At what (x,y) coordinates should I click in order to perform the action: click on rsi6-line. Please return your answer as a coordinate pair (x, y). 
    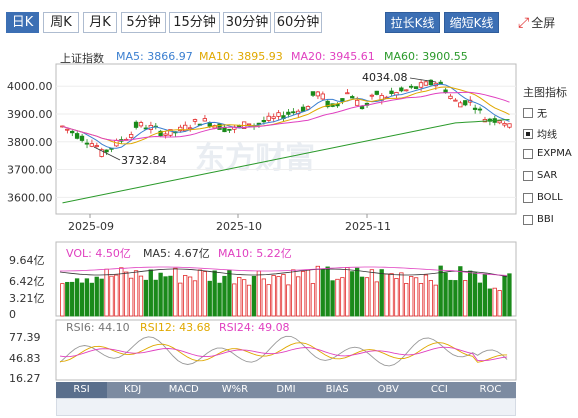
    Looking at the image, I should click on (283, 351).